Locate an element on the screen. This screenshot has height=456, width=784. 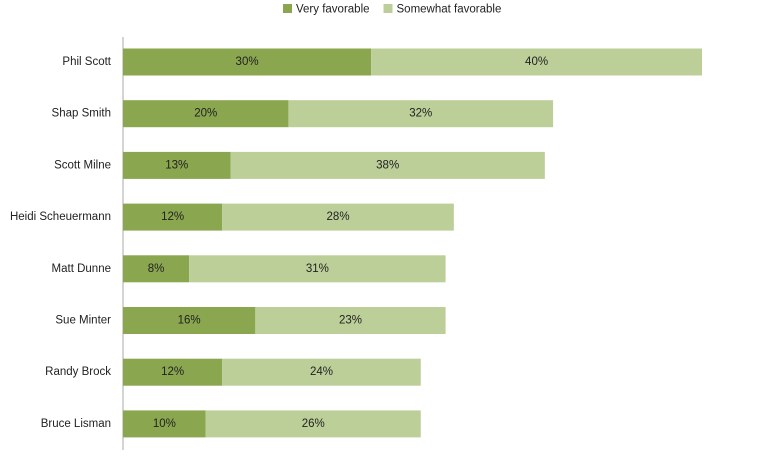
y-tick-label: Scott Milne is located at coordinates (82, 165).